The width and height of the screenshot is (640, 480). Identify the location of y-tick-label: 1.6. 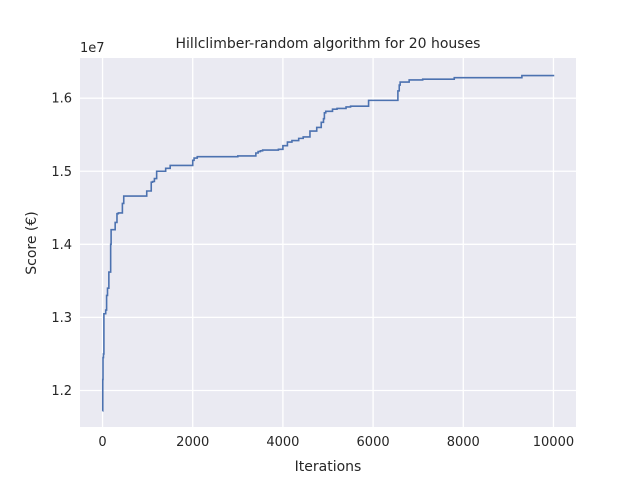
(61, 99).